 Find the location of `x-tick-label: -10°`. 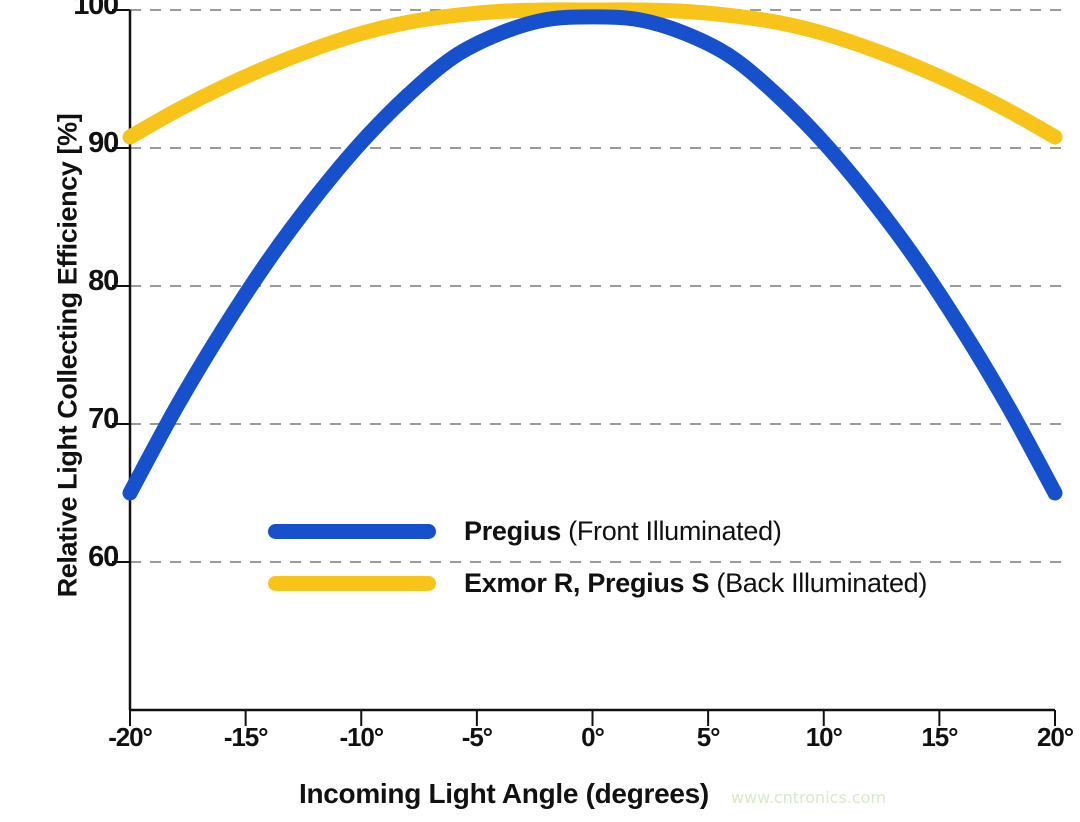

x-tick-label: -10° is located at coordinates (361, 737).